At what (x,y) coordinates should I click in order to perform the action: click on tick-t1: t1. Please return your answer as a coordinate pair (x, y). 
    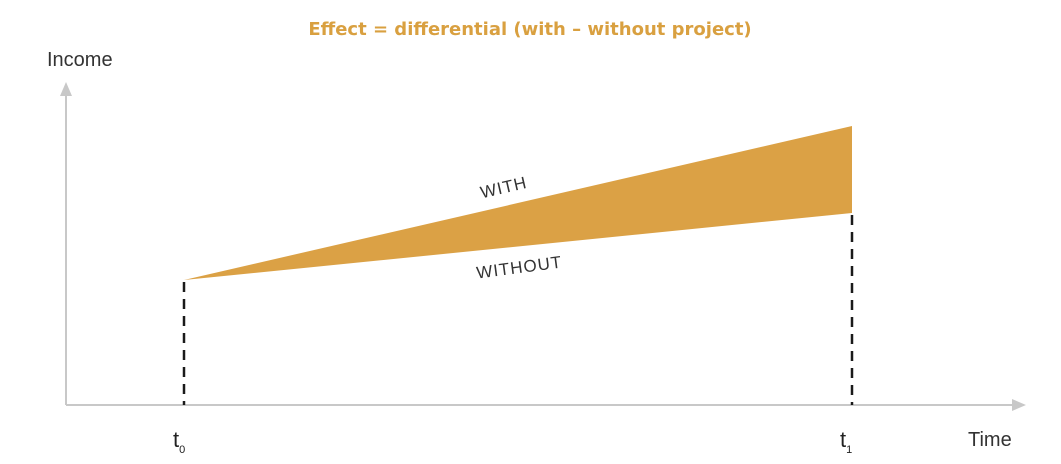
    Looking at the image, I should click on (846, 441).